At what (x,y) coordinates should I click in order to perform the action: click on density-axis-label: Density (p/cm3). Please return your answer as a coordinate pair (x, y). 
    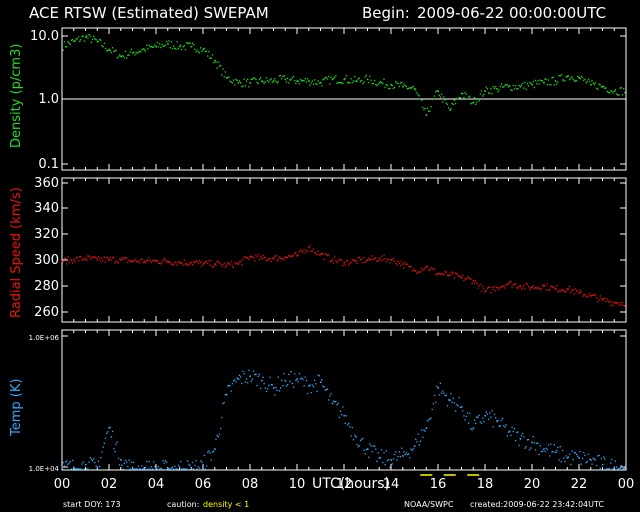
    Looking at the image, I should click on (16, 96).